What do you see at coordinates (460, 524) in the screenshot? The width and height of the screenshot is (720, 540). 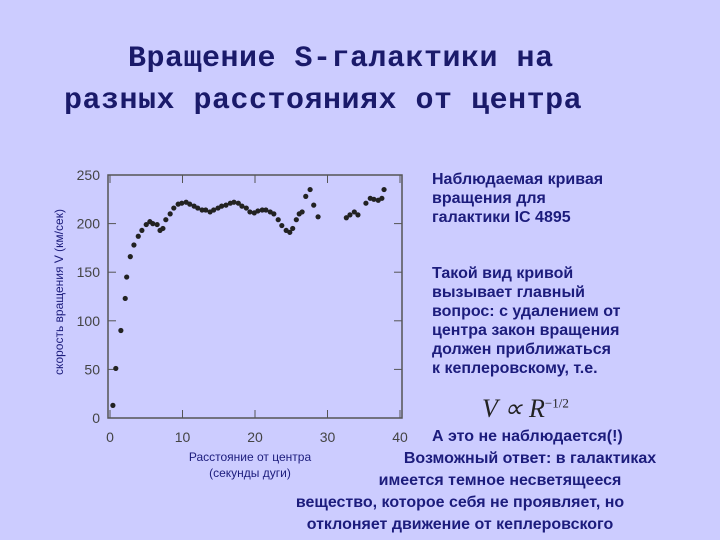 I see `answer-line: отклоняет движение от кеплеровского` at bounding box center [460, 524].